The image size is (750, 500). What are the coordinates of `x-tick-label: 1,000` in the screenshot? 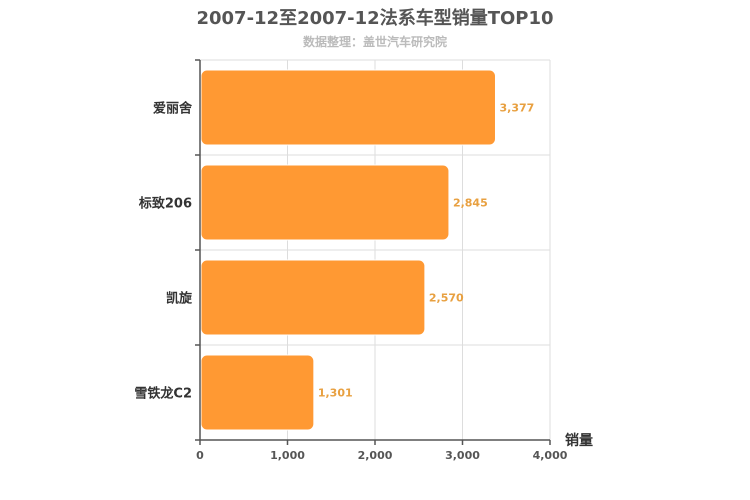 It's located at (287, 455).